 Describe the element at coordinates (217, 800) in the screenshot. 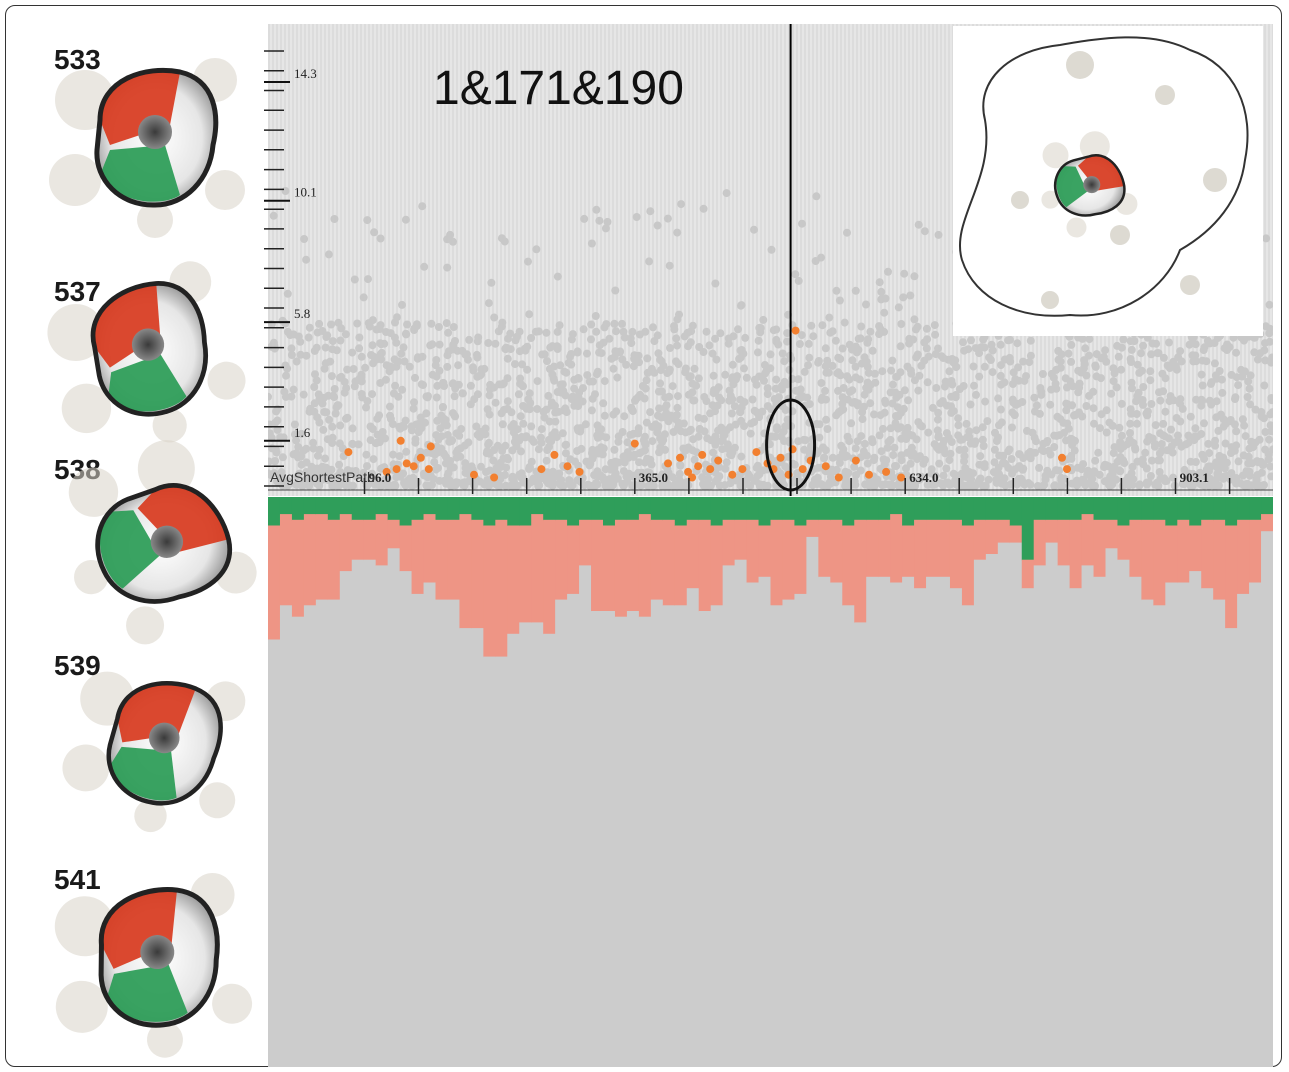

I see `surface-blob` at that location.